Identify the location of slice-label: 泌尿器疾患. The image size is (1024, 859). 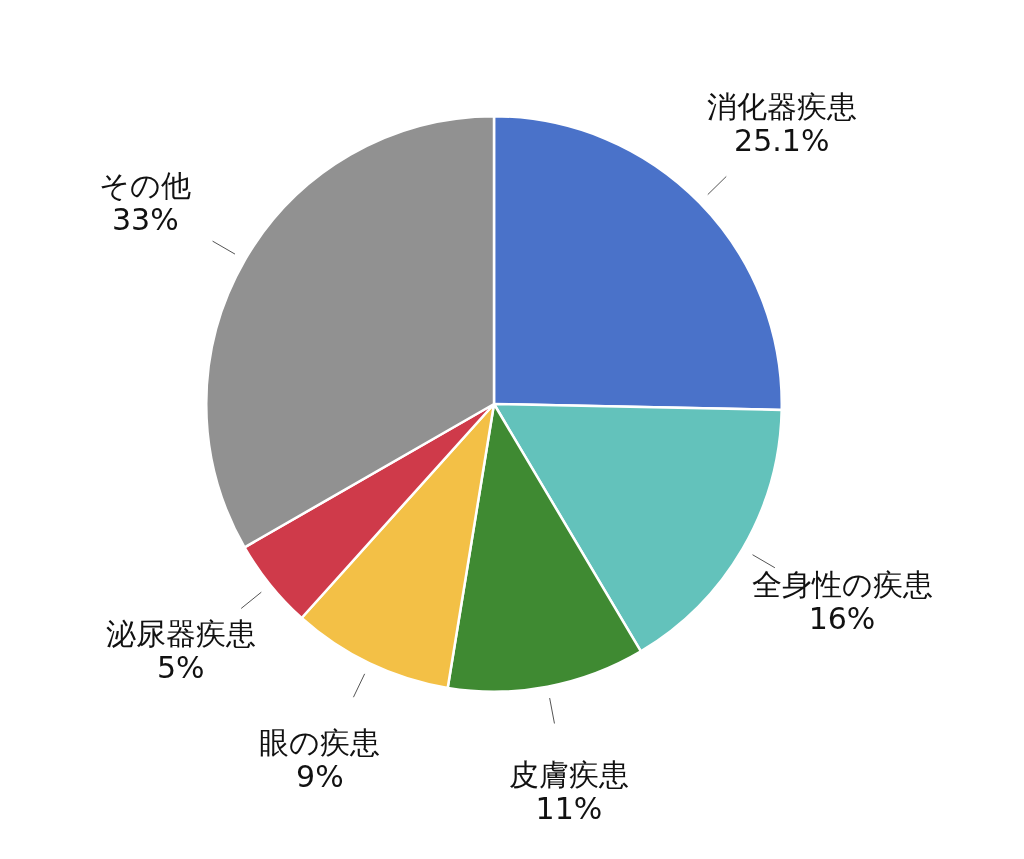
(180, 634).